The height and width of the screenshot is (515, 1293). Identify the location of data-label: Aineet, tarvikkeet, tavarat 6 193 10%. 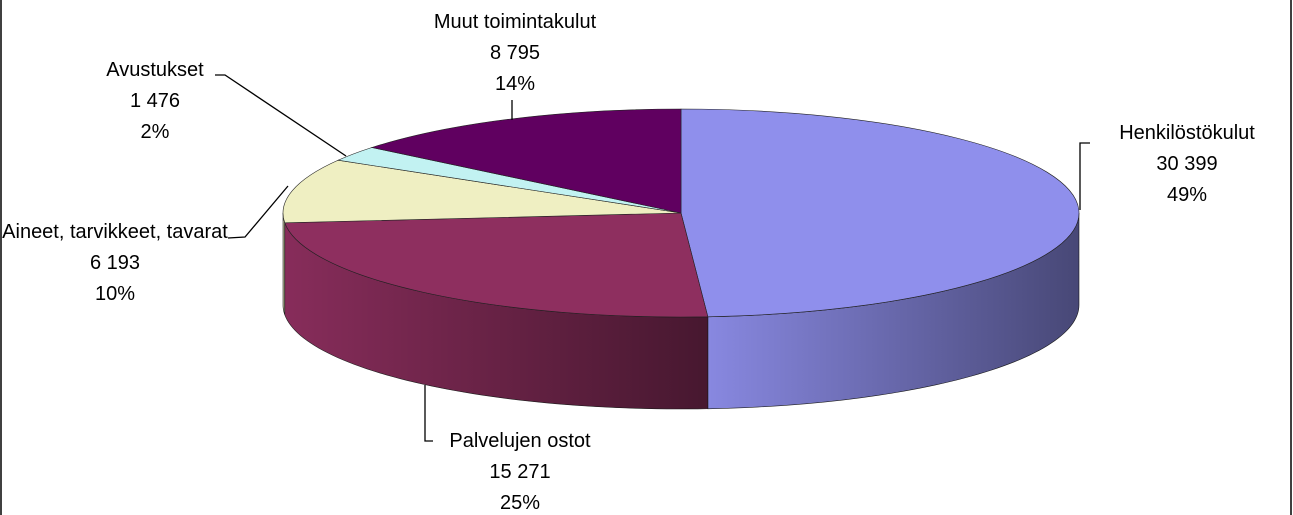
(115, 263).